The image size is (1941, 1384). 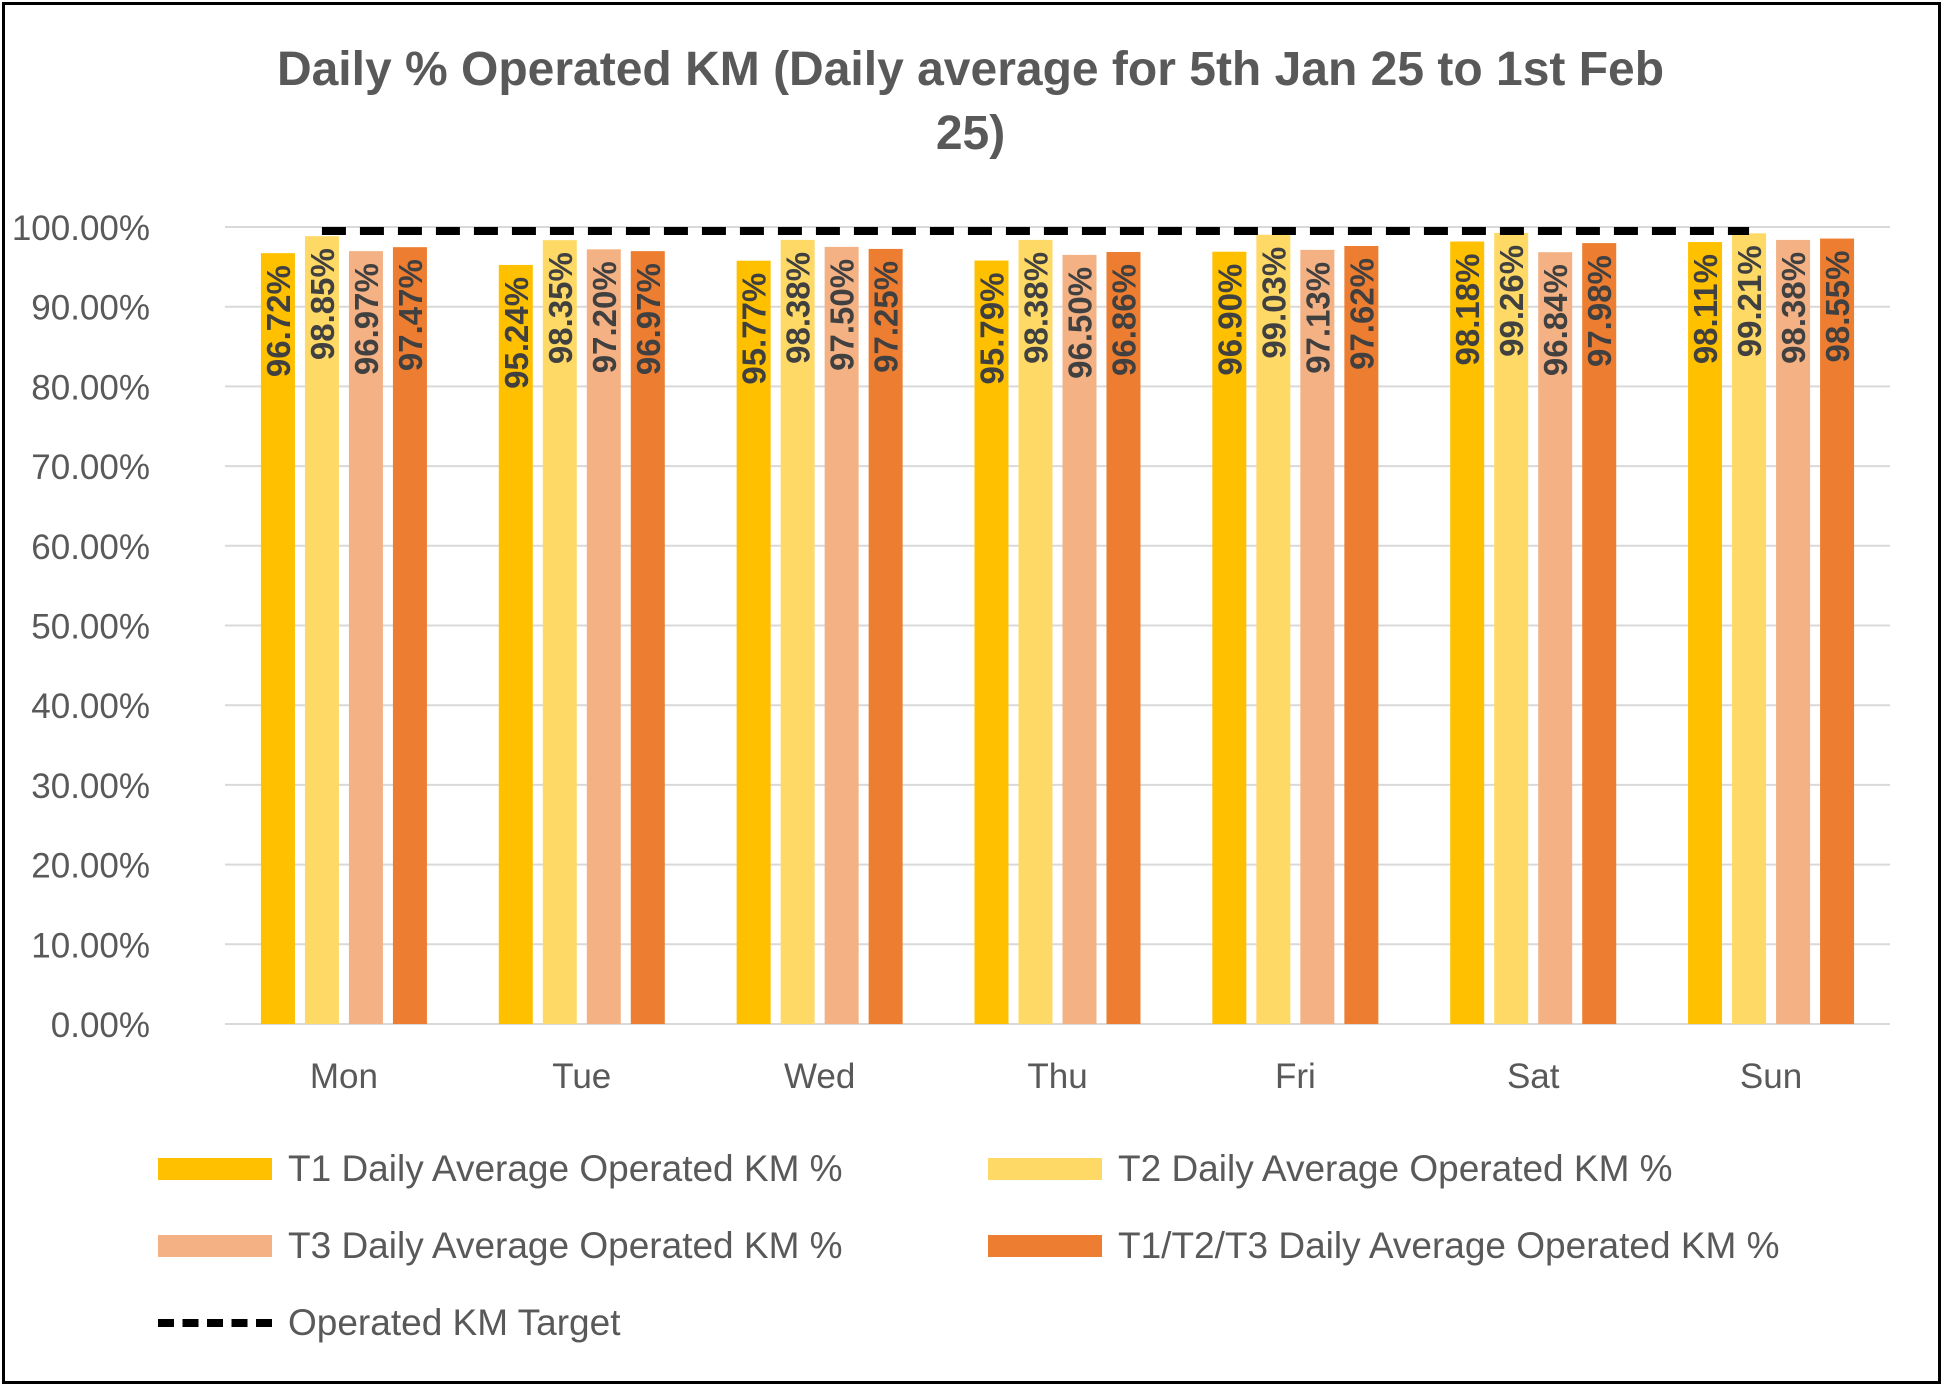 I want to click on data-label: 98.11%, so click(x=1705, y=309).